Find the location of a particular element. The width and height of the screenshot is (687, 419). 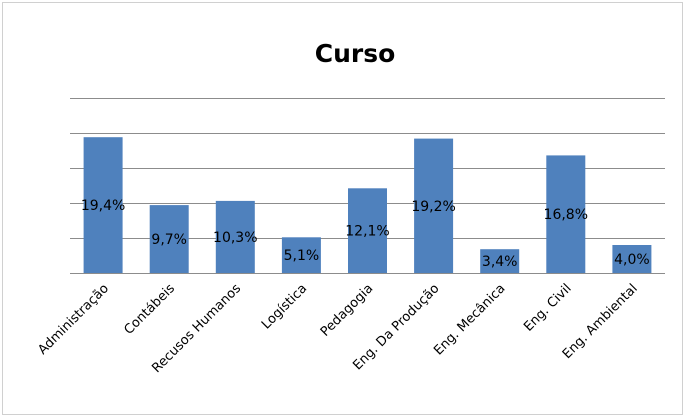

data-label: 4,0% is located at coordinates (632, 260).